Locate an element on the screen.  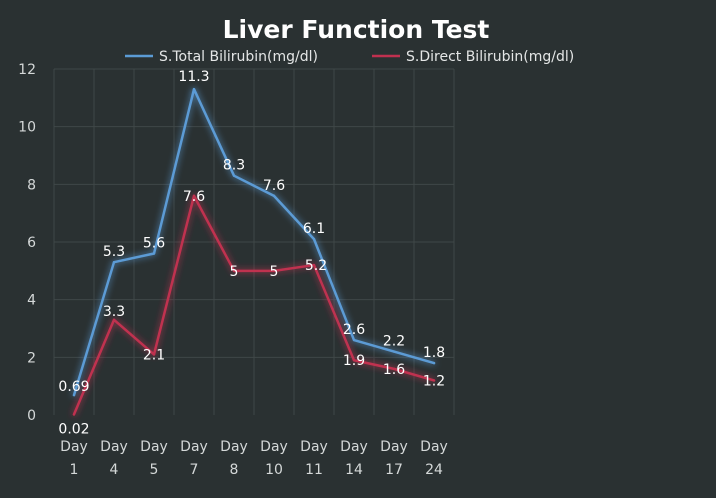
data-label: 3.3 is located at coordinates (114, 312).